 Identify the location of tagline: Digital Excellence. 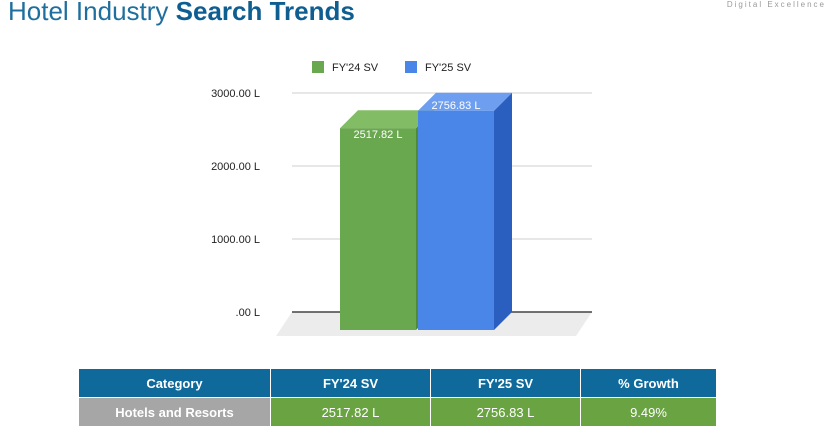
(776, 4).